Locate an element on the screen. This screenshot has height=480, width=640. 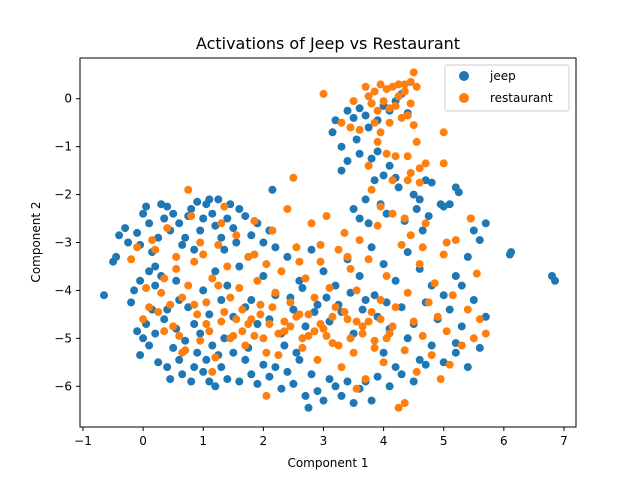
y-tick-label: 0 is located at coordinates (68, 99).